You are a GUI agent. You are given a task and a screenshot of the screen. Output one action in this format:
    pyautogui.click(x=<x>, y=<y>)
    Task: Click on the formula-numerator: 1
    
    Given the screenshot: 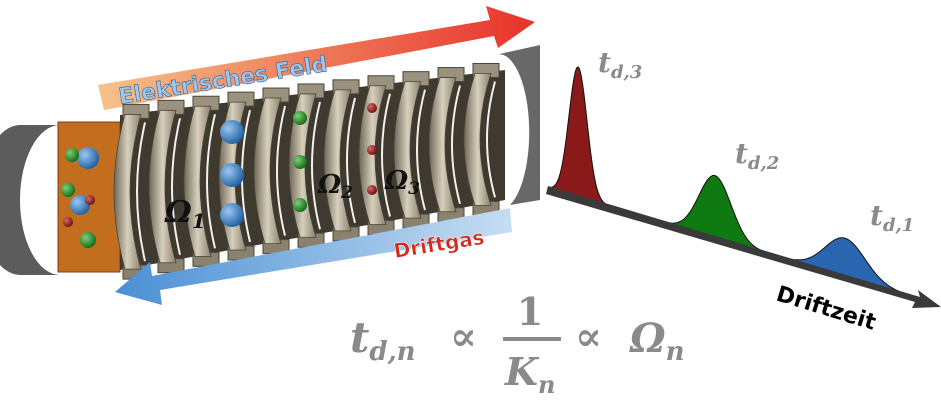 What is the action you would take?
    pyautogui.click(x=530, y=311)
    